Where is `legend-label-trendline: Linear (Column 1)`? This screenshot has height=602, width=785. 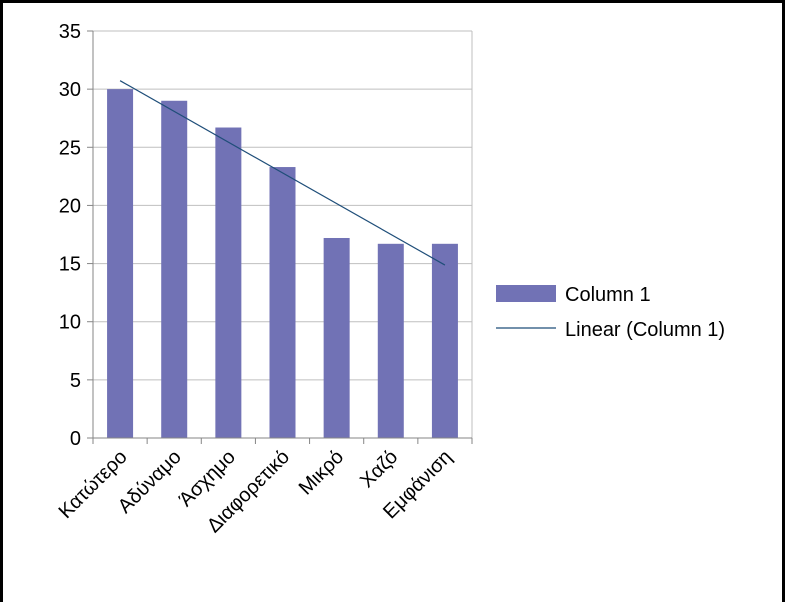 legend-label-trendline: Linear (Column 1) is located at coordinates (645, 330).